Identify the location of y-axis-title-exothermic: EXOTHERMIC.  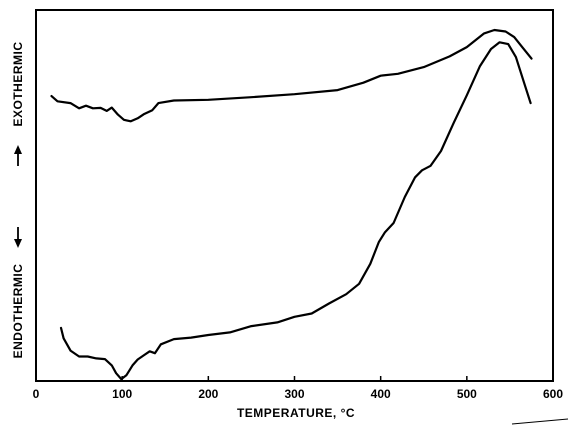
(18, 83).